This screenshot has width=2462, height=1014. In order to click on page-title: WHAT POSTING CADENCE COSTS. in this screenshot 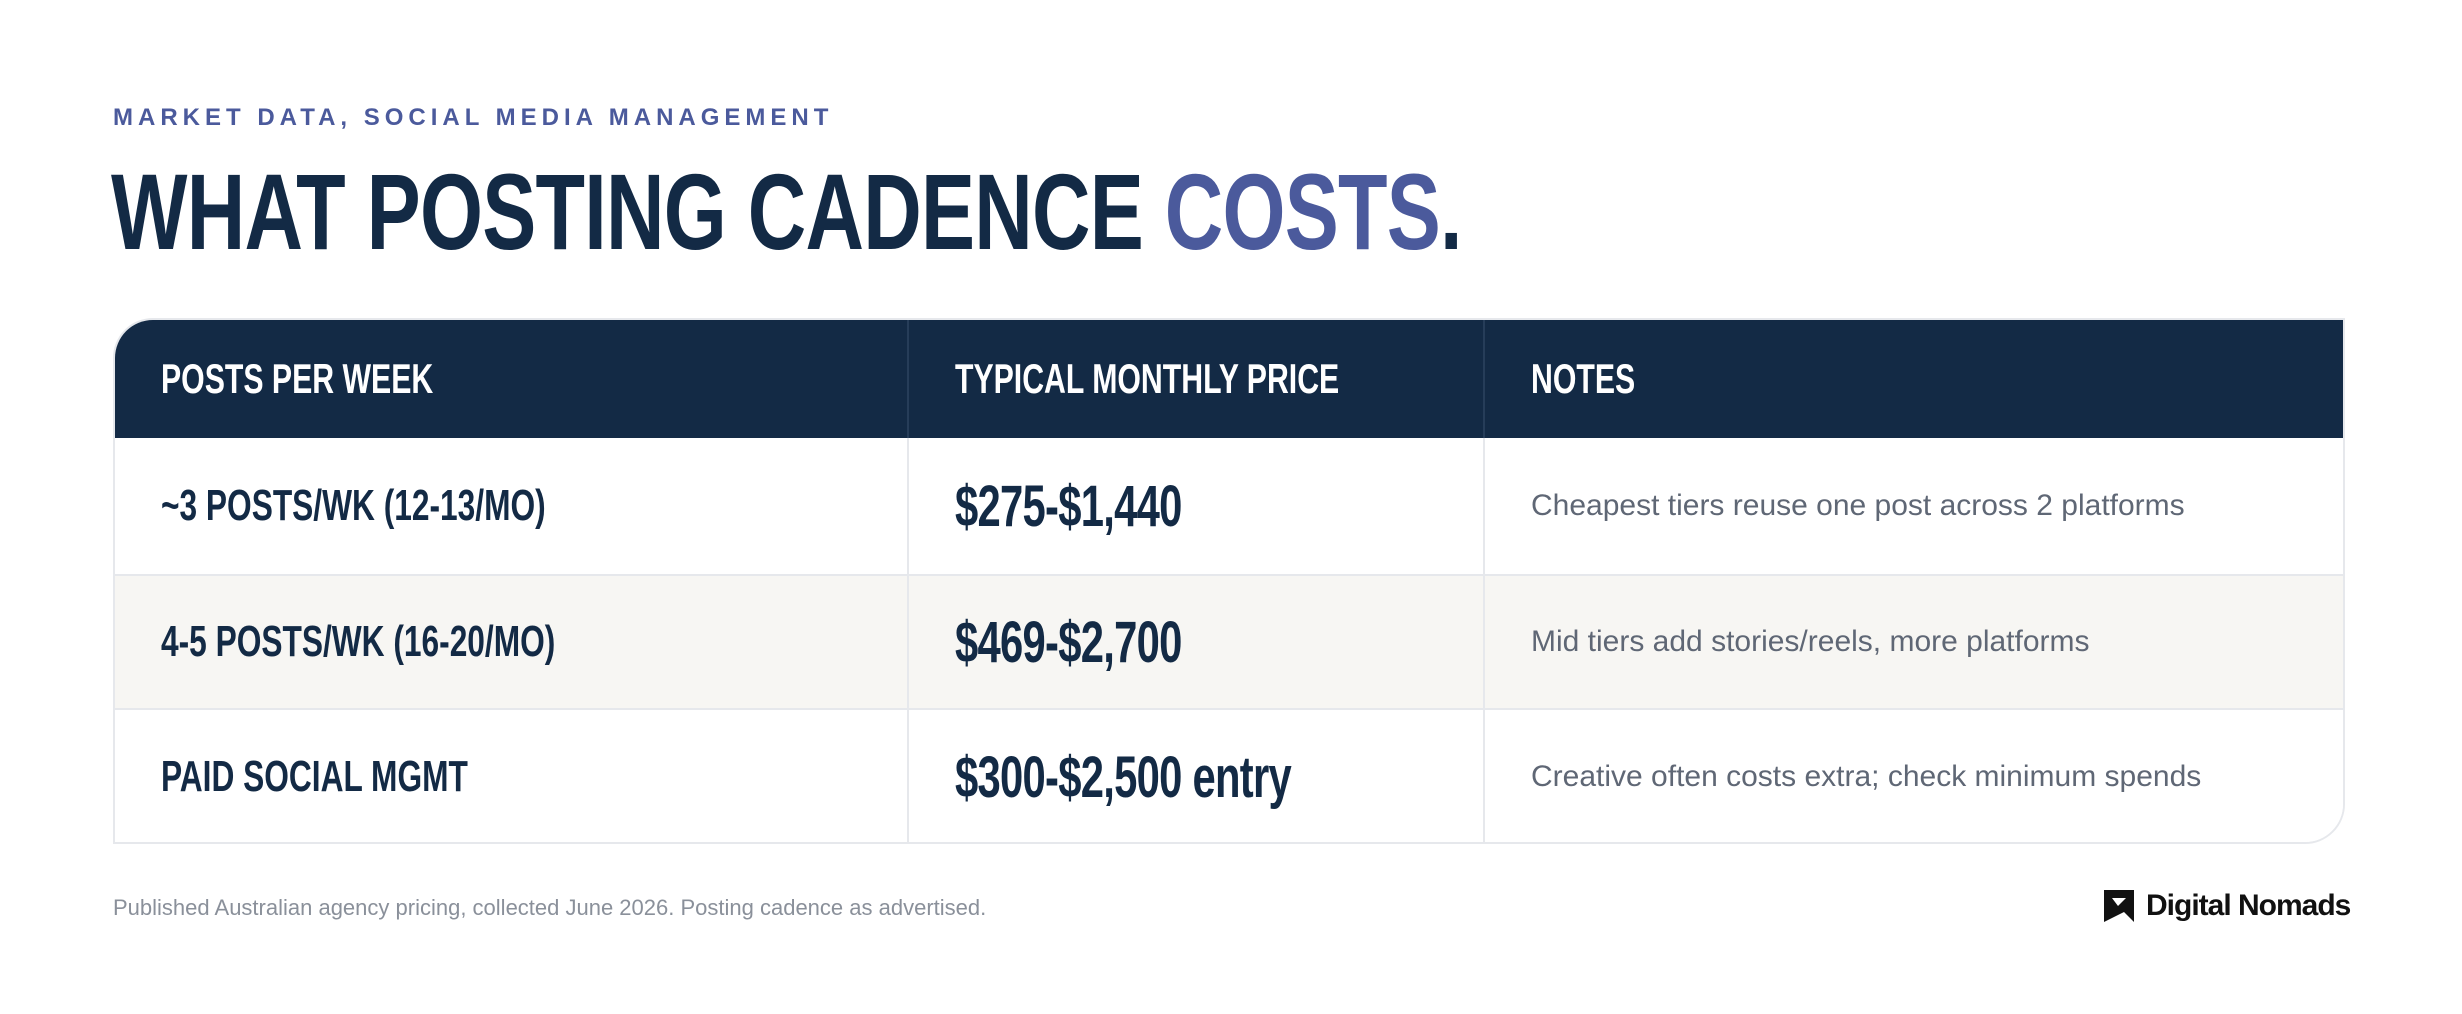, I will do `click(787, 212)`.